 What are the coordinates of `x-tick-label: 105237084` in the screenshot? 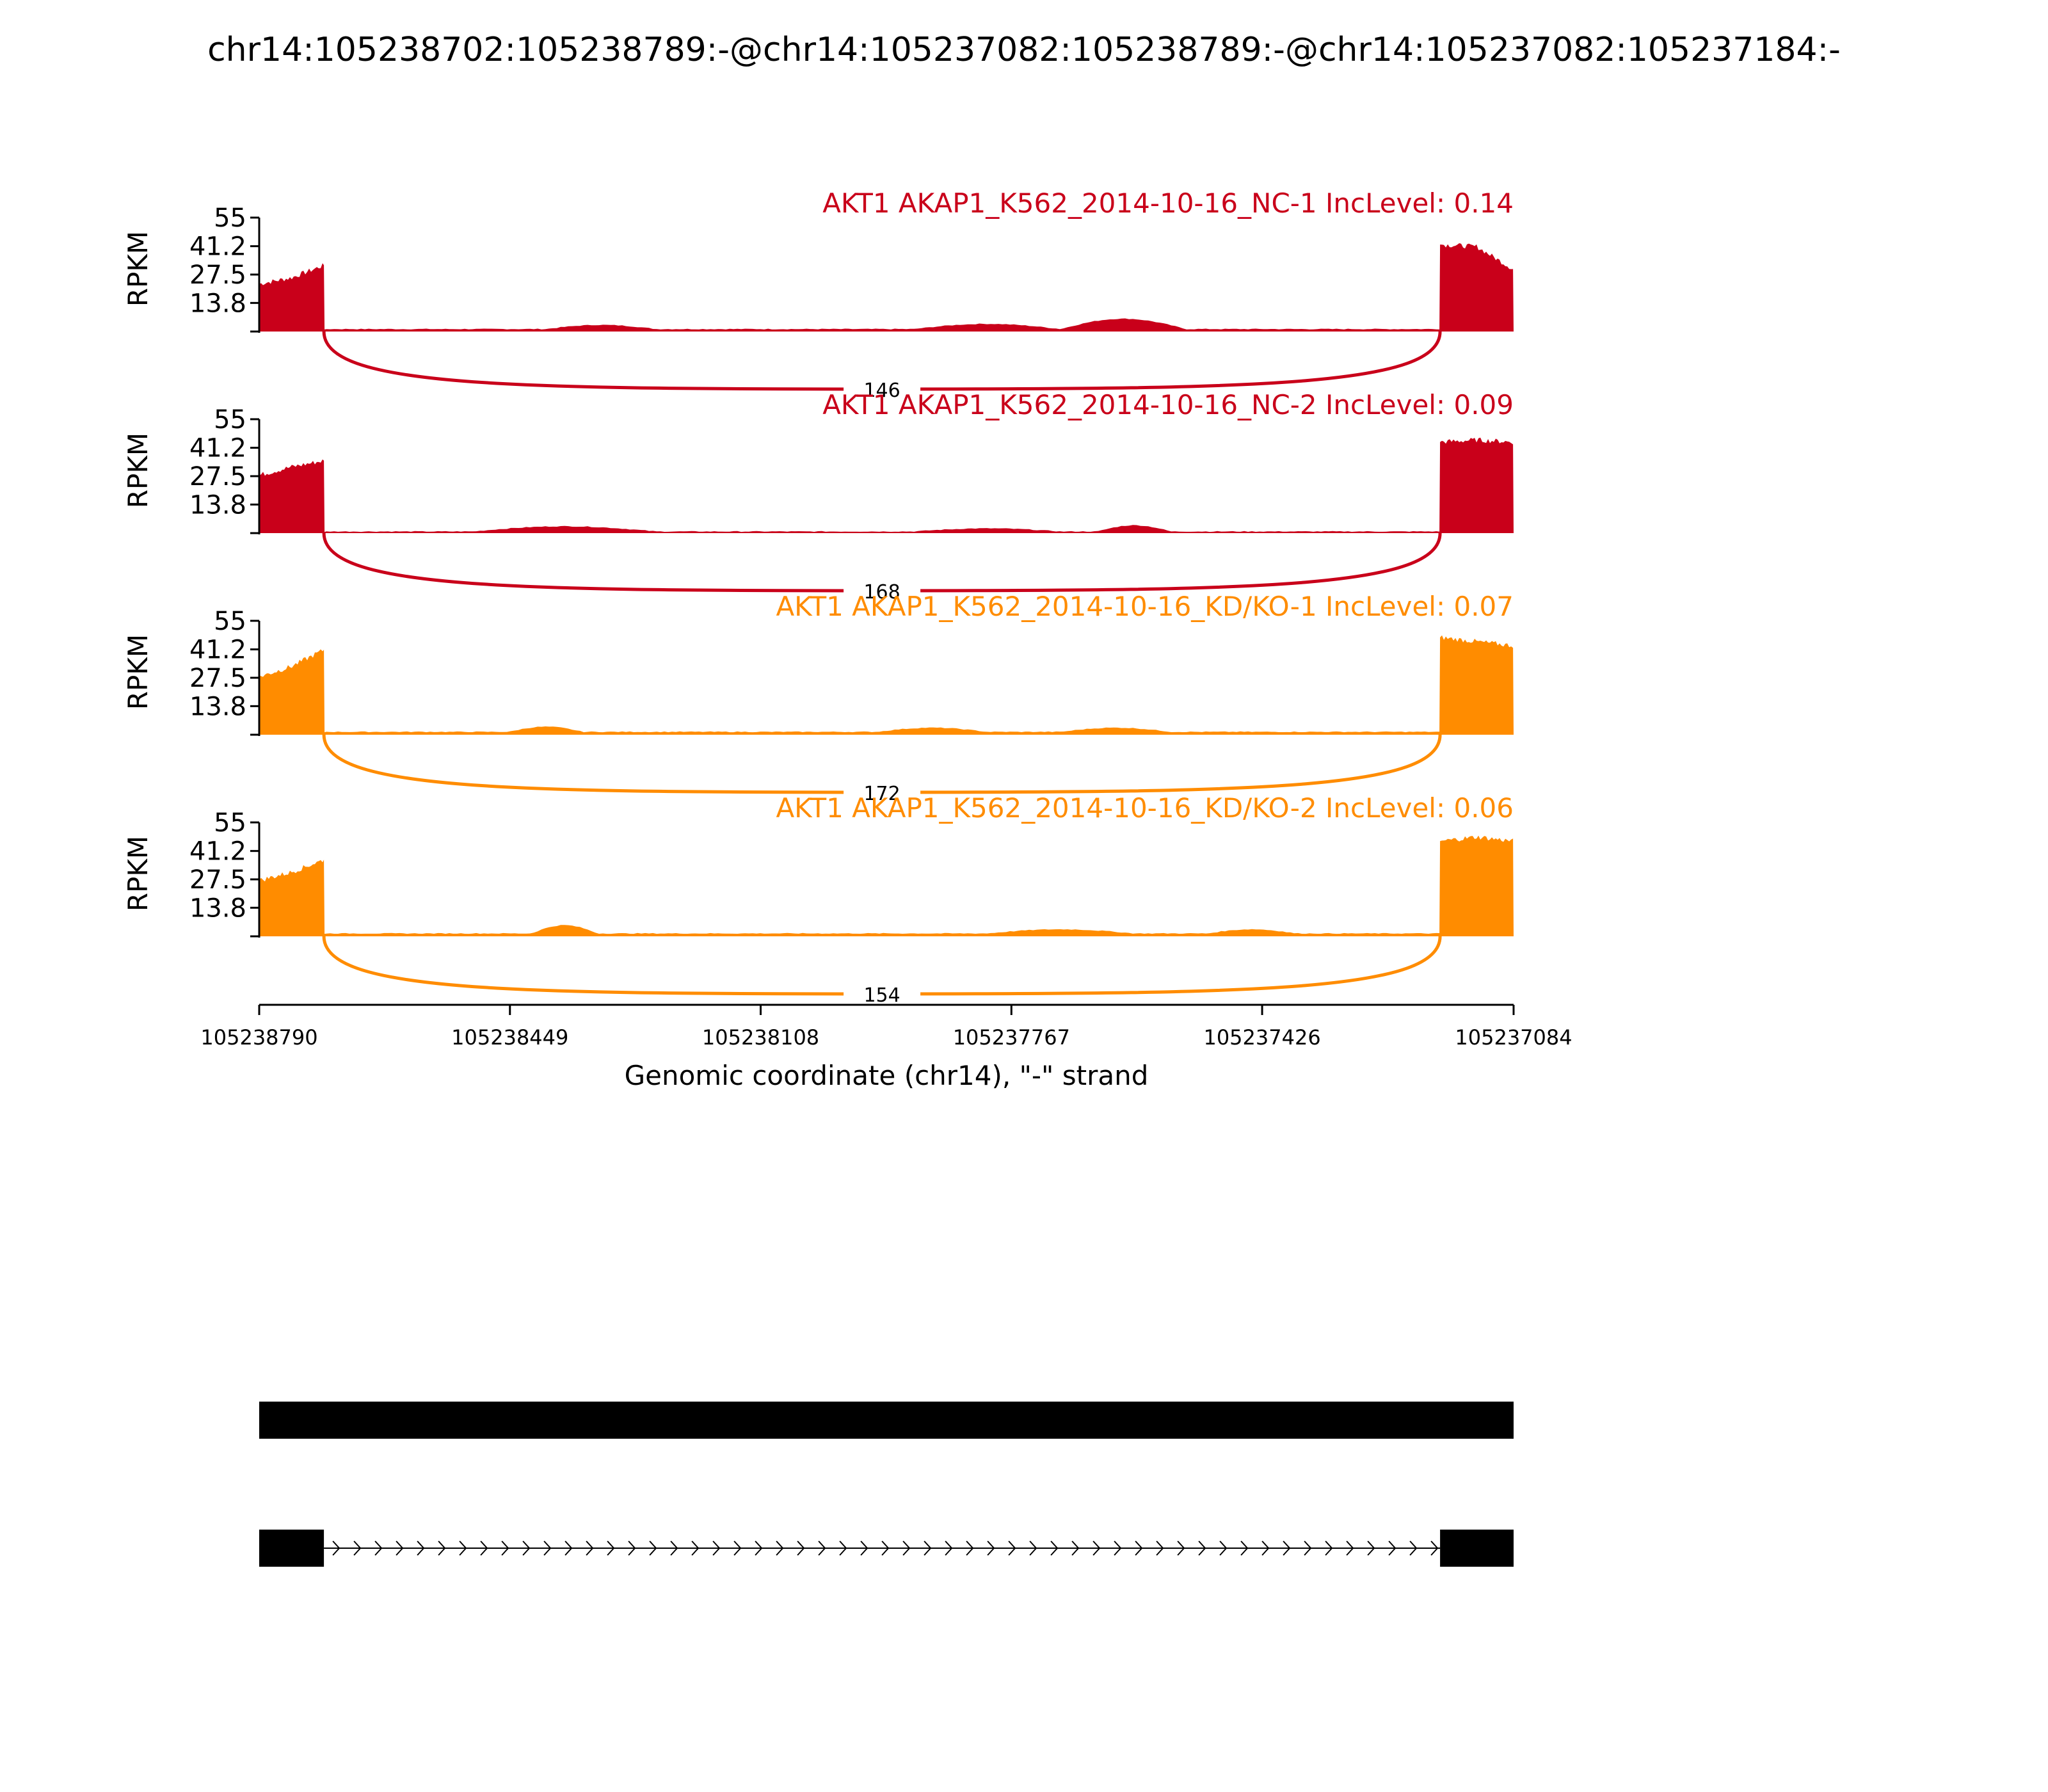 It's located at (1513, 1037).